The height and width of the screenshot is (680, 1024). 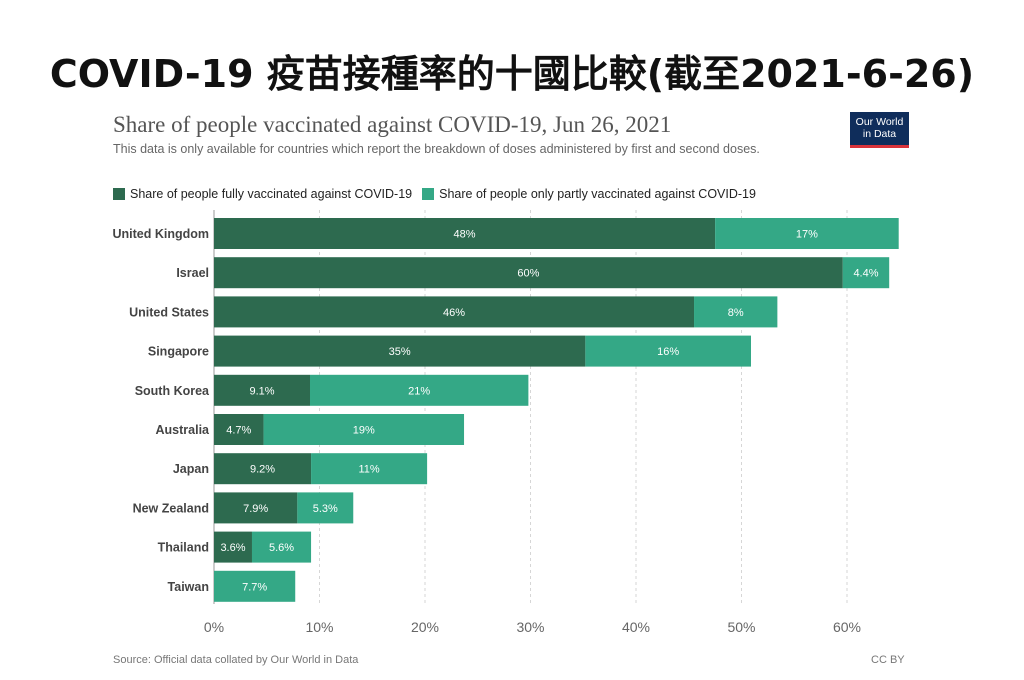 I want to click on data-label: 11%, so click(x=368, y=470).